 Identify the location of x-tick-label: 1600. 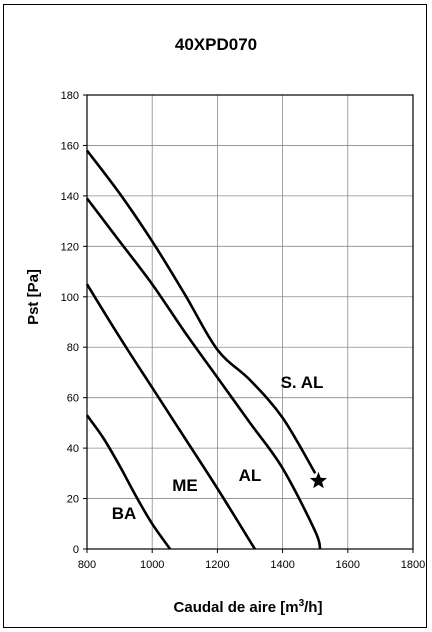
(348, 565).